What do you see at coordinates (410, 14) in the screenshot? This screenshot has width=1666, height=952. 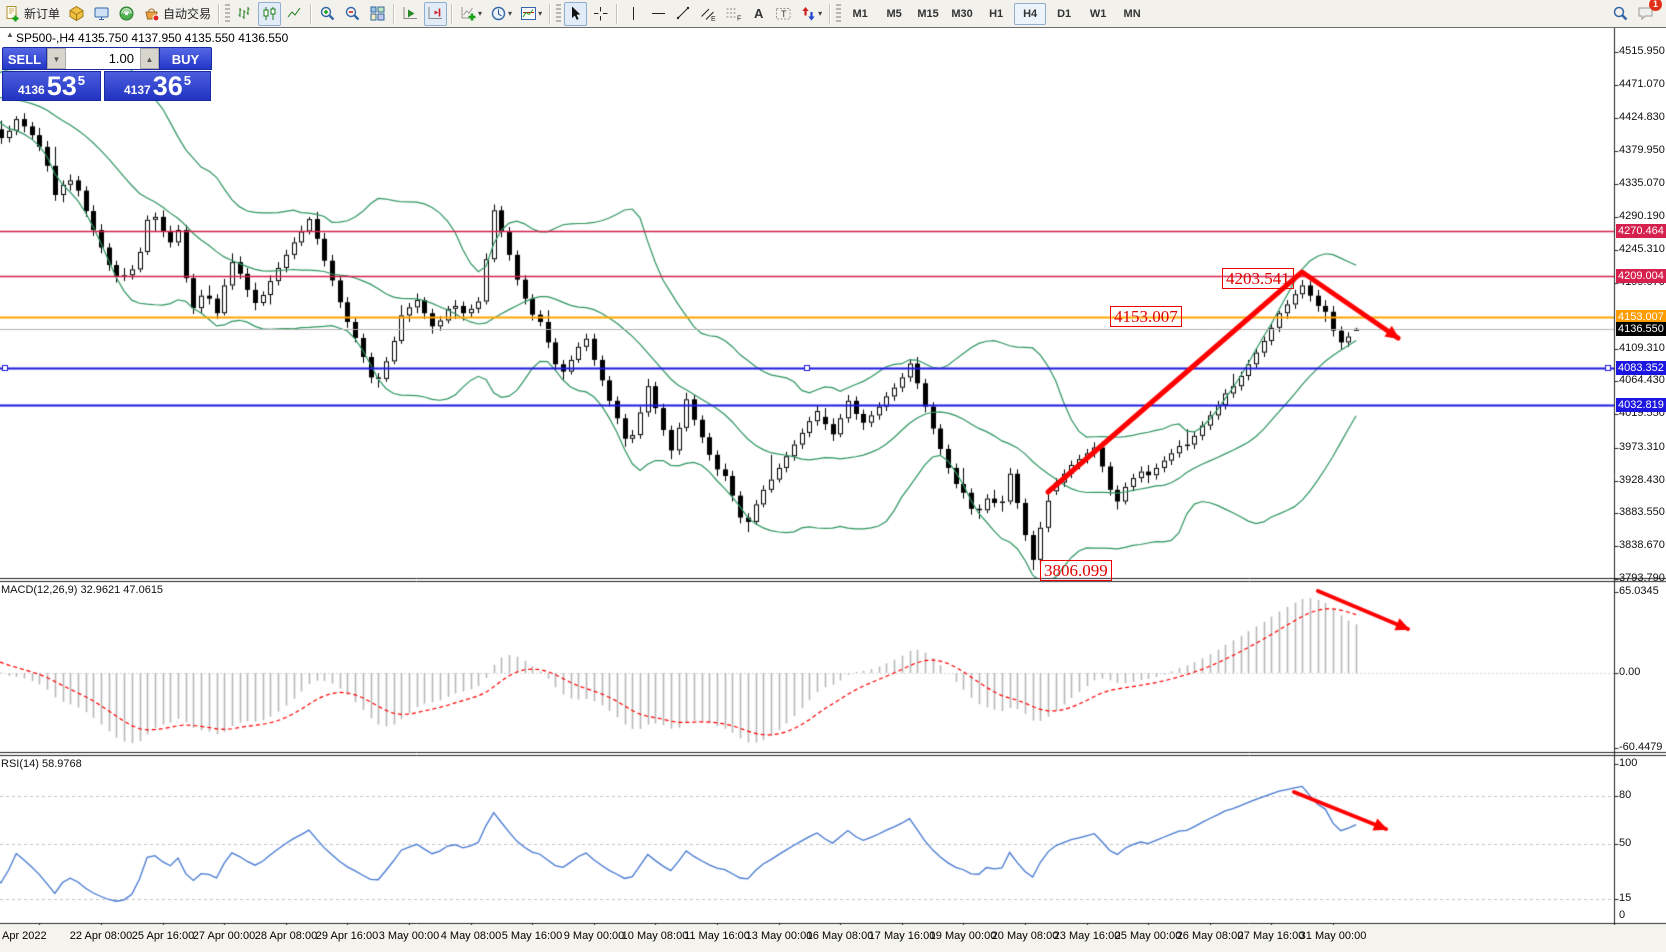 I see `auto-scroll-button` at bounding box center [410, 14].